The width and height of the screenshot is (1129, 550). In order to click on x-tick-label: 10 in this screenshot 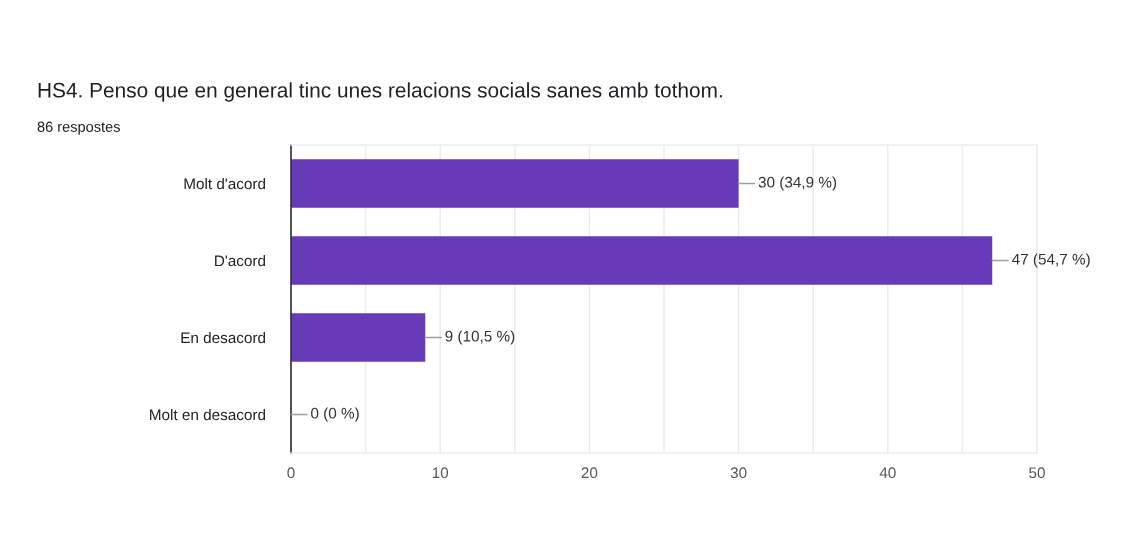, I will do `click(440, 473)`.